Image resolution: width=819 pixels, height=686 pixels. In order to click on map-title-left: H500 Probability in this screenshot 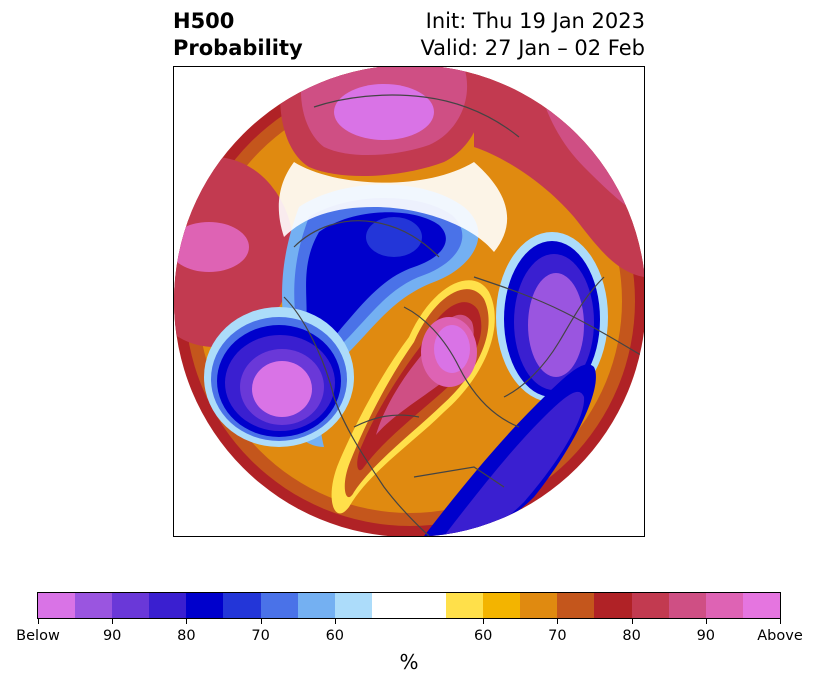, I will do `click(238, 35)`.